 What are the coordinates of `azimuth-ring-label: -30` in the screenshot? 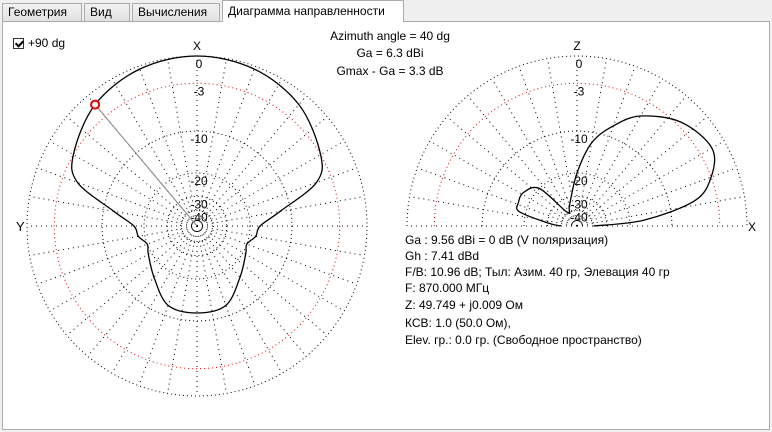 It's located at (199, 204).